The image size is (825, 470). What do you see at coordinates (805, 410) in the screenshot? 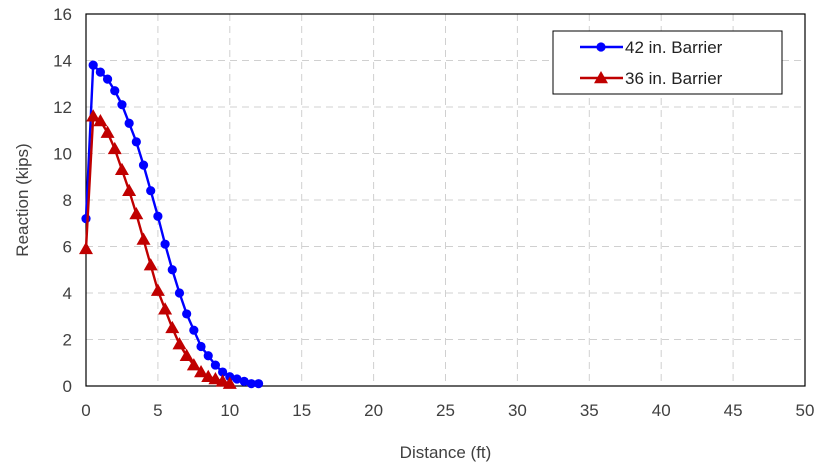
I see `x-tick-label: 50` at bounding box center [805, 410].